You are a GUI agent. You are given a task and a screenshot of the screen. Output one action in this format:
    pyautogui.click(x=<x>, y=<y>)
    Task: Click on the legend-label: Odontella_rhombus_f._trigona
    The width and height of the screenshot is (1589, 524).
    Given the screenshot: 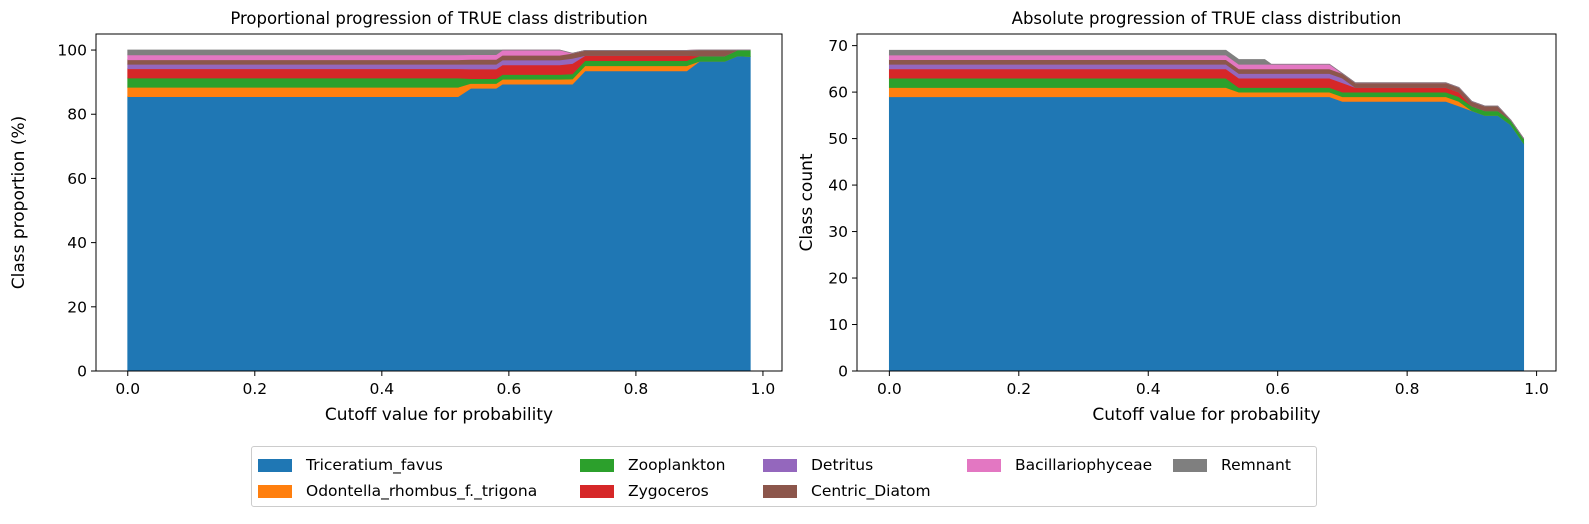 What is the action you would take?
    pyautogui.click(x=422, y=491)
    